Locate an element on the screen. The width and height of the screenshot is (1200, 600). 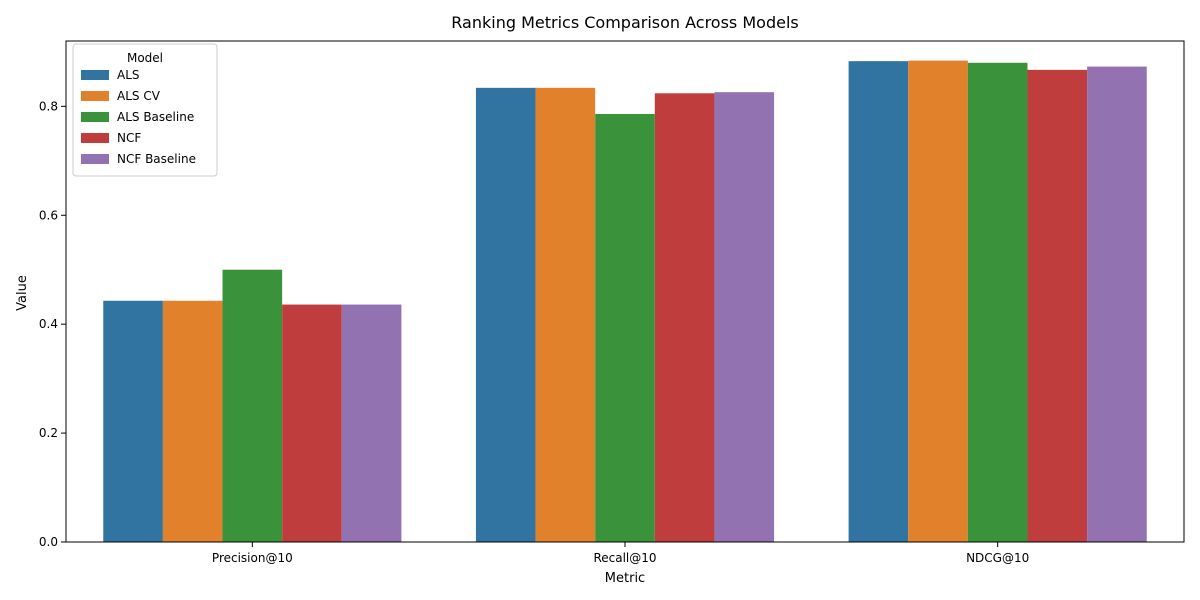
x-tick-label: Recall@10 is located at coordinates (624, 558).